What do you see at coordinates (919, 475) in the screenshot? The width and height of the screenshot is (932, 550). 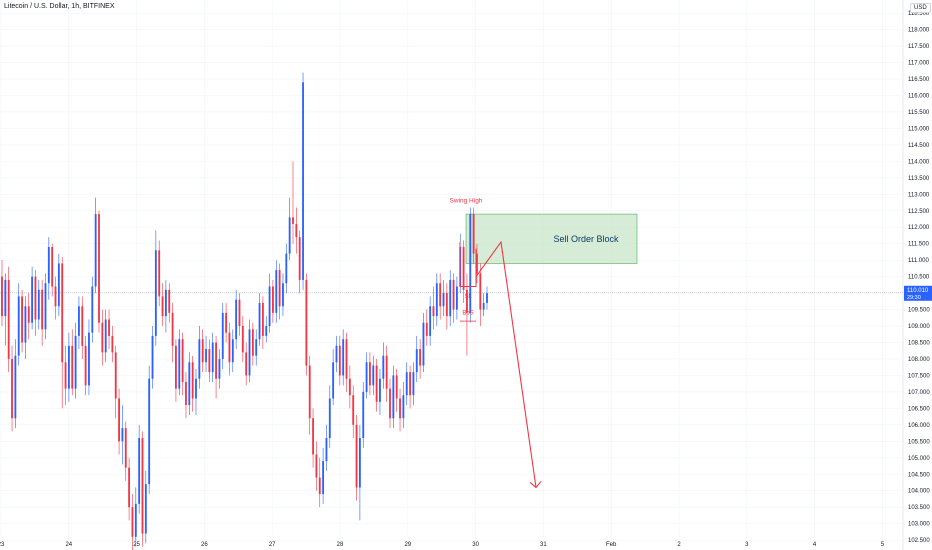 I see `price-tick-label: 104.500` at bounding box center [919, 475].